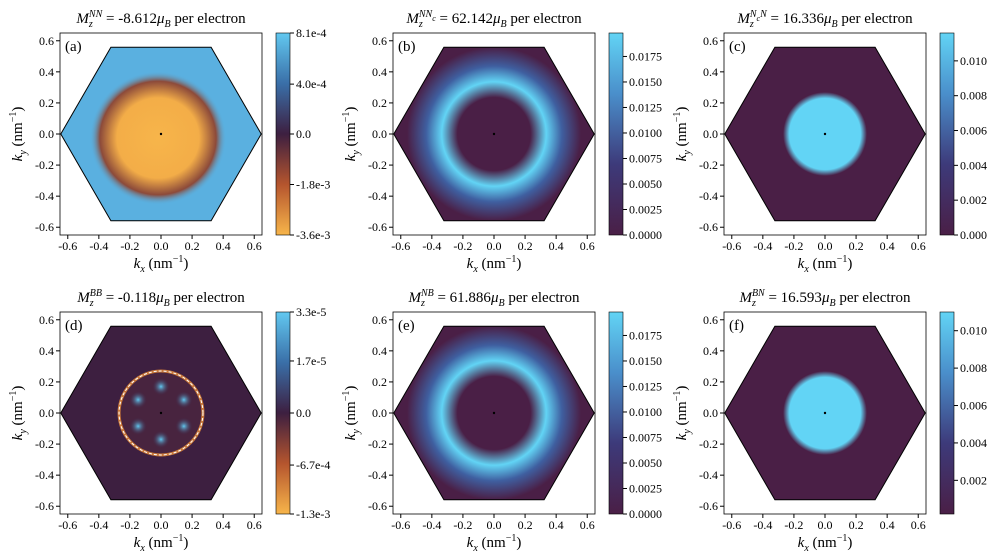  What do you see at coordinates (824, 19) in the screenshot?
I see `chart-title: MzNcN = 16.336μB per electron` at bounding box center [824, 19].